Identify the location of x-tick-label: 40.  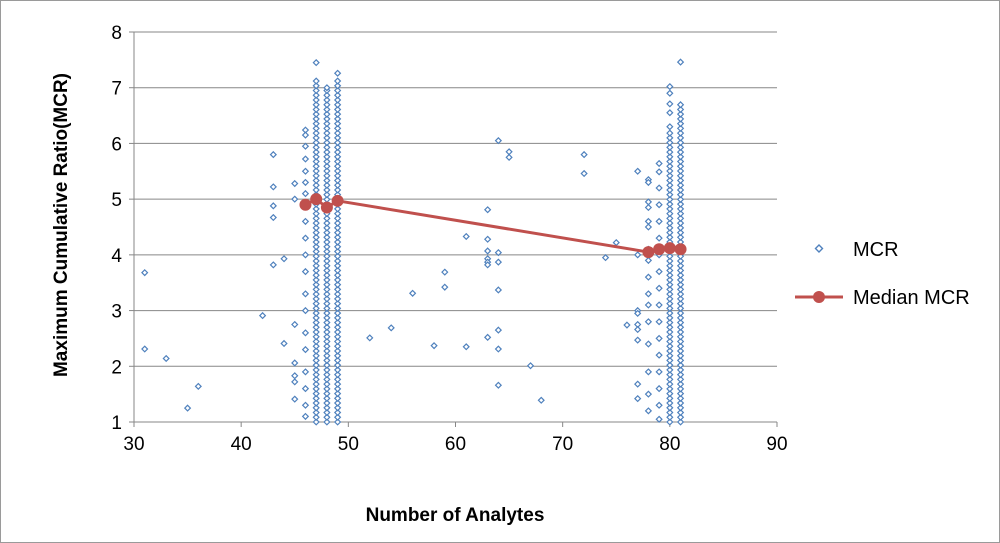
(241, 444).